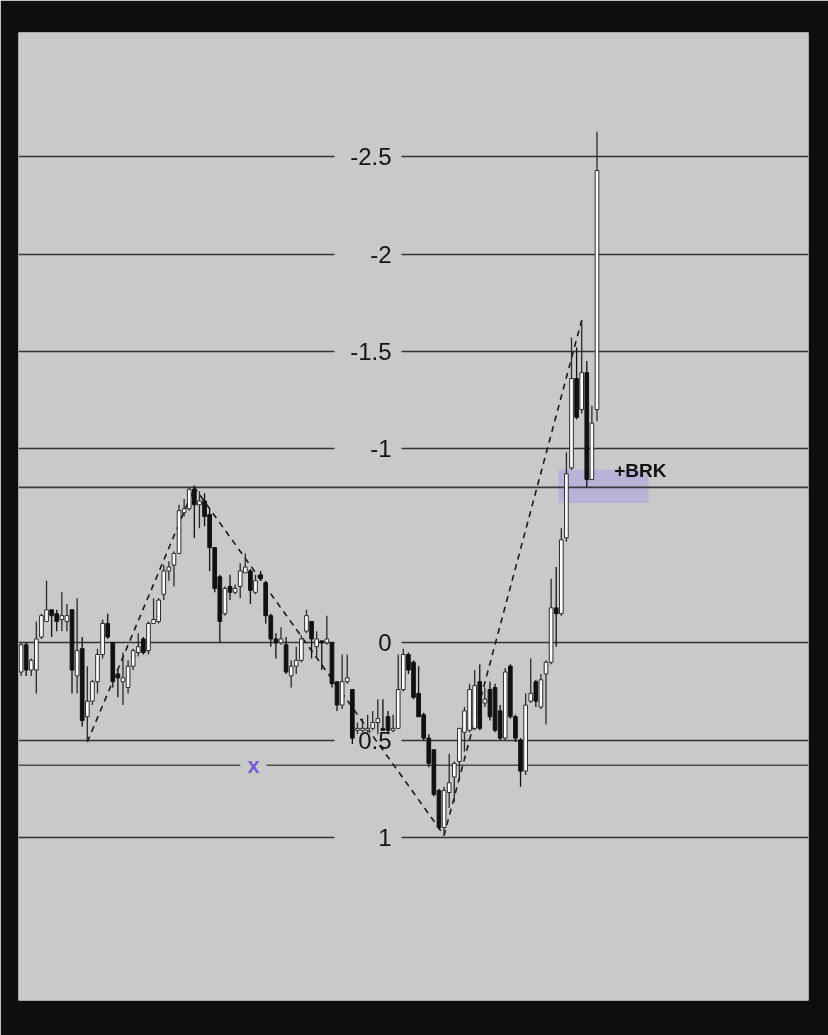 This screenshot has width=828, height=1035. Describe the element at coordinates (375, 740) in the screenshot. I see `y-tick-label: 0.5` at that location.